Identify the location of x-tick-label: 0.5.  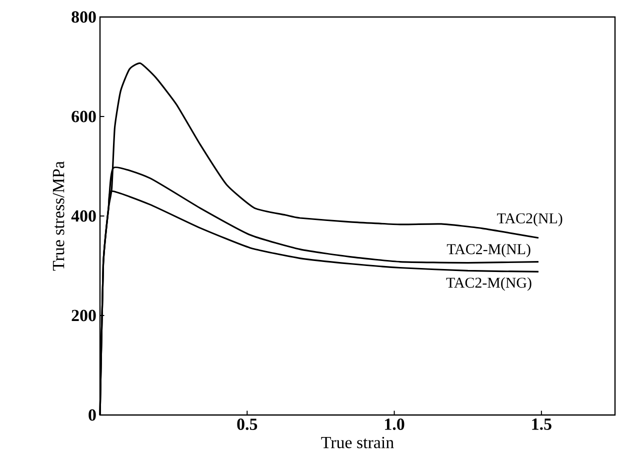
(247, 424).